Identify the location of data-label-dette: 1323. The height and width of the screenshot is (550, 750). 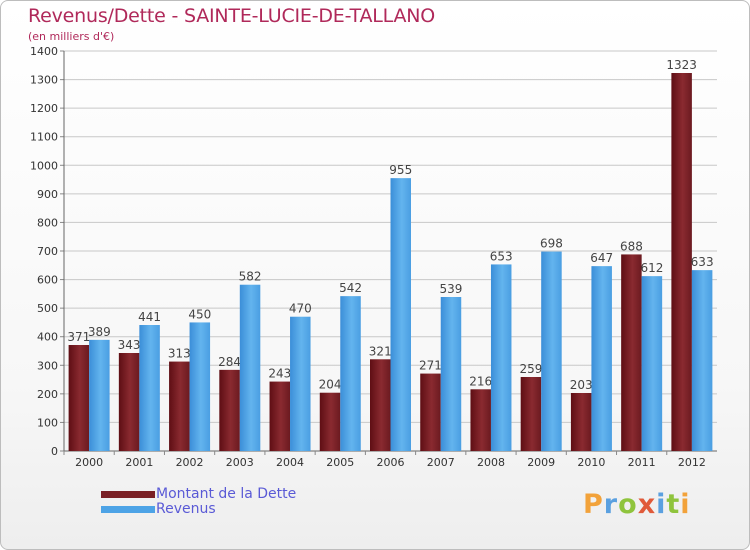
(681, 65).